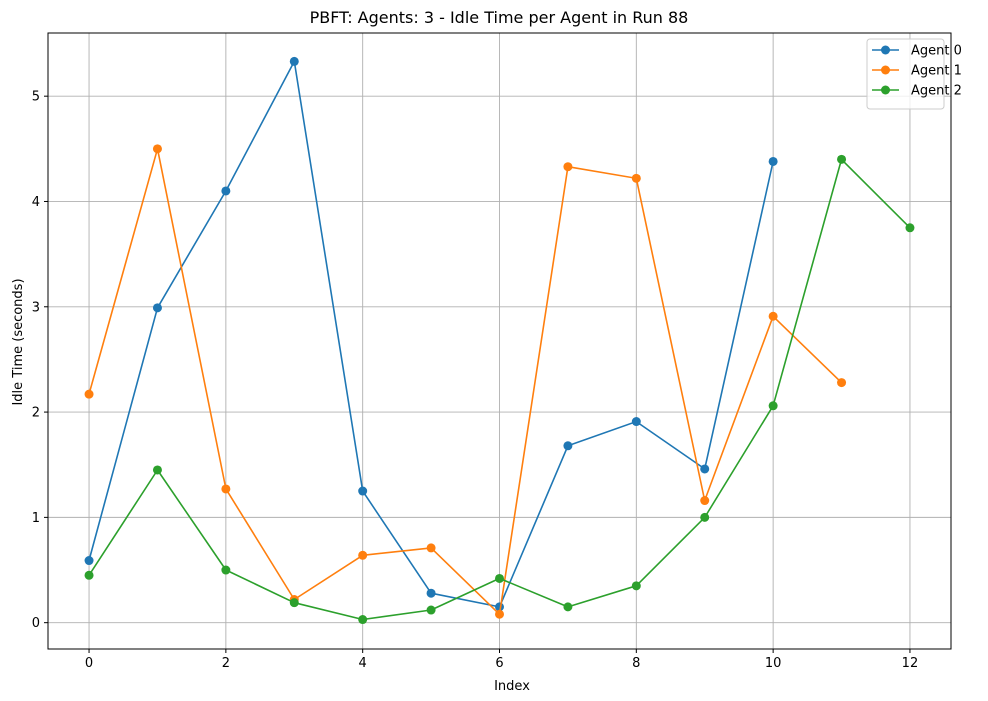 This screenshot has width=988, height=701. What do you see at coordinates (40, 360) in the screenshot?
I see `y-axis-ticks: 0 1 2 3 4 5` at bounding box center [40, 360].